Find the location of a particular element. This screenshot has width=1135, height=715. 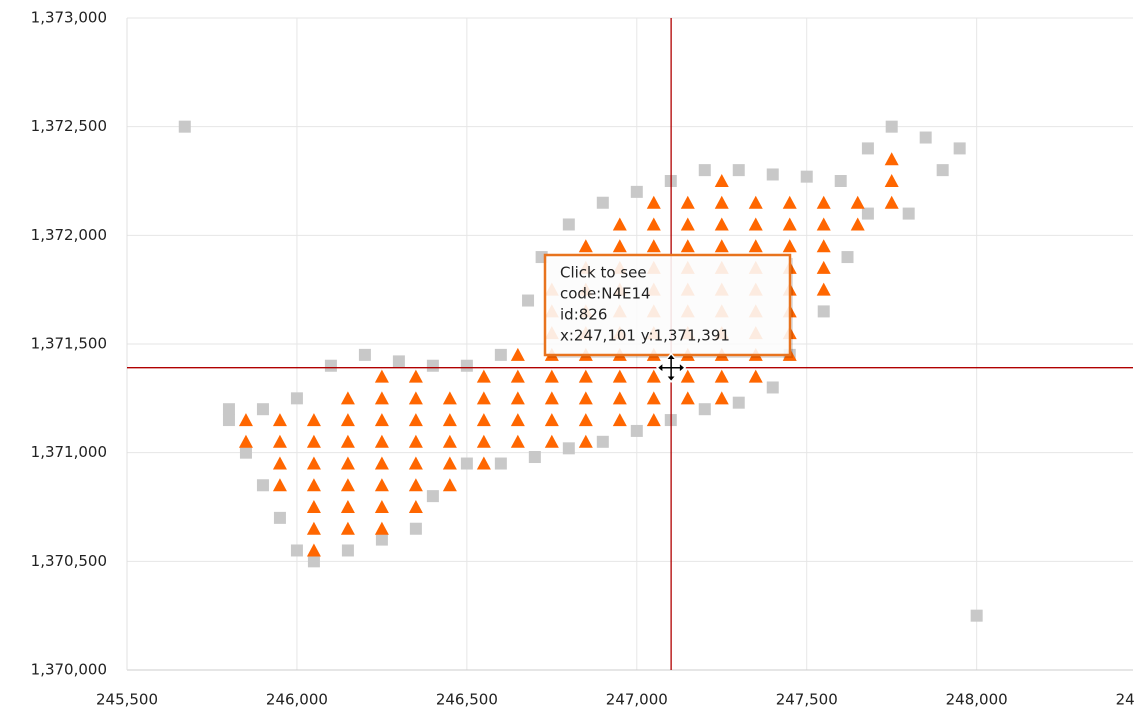

tooltip-box is located at coordinates (667, 305).